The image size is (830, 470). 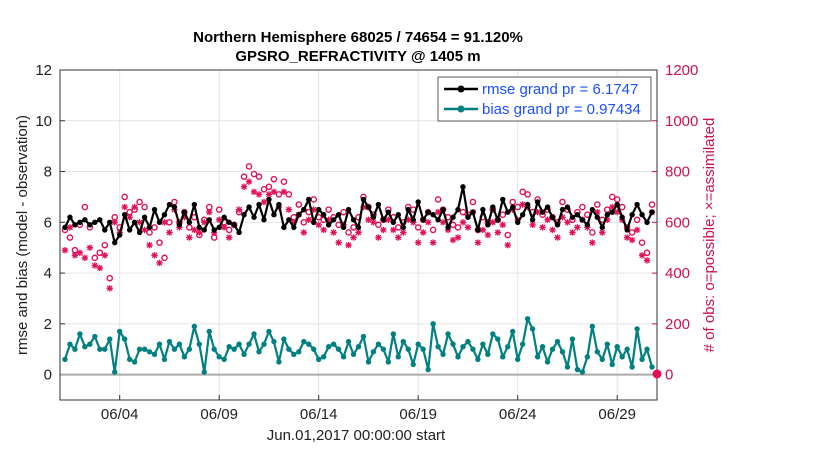 I want to click on legend-rmse-label: rmse grand pr = 6.1747, so click(x=560, y=89).